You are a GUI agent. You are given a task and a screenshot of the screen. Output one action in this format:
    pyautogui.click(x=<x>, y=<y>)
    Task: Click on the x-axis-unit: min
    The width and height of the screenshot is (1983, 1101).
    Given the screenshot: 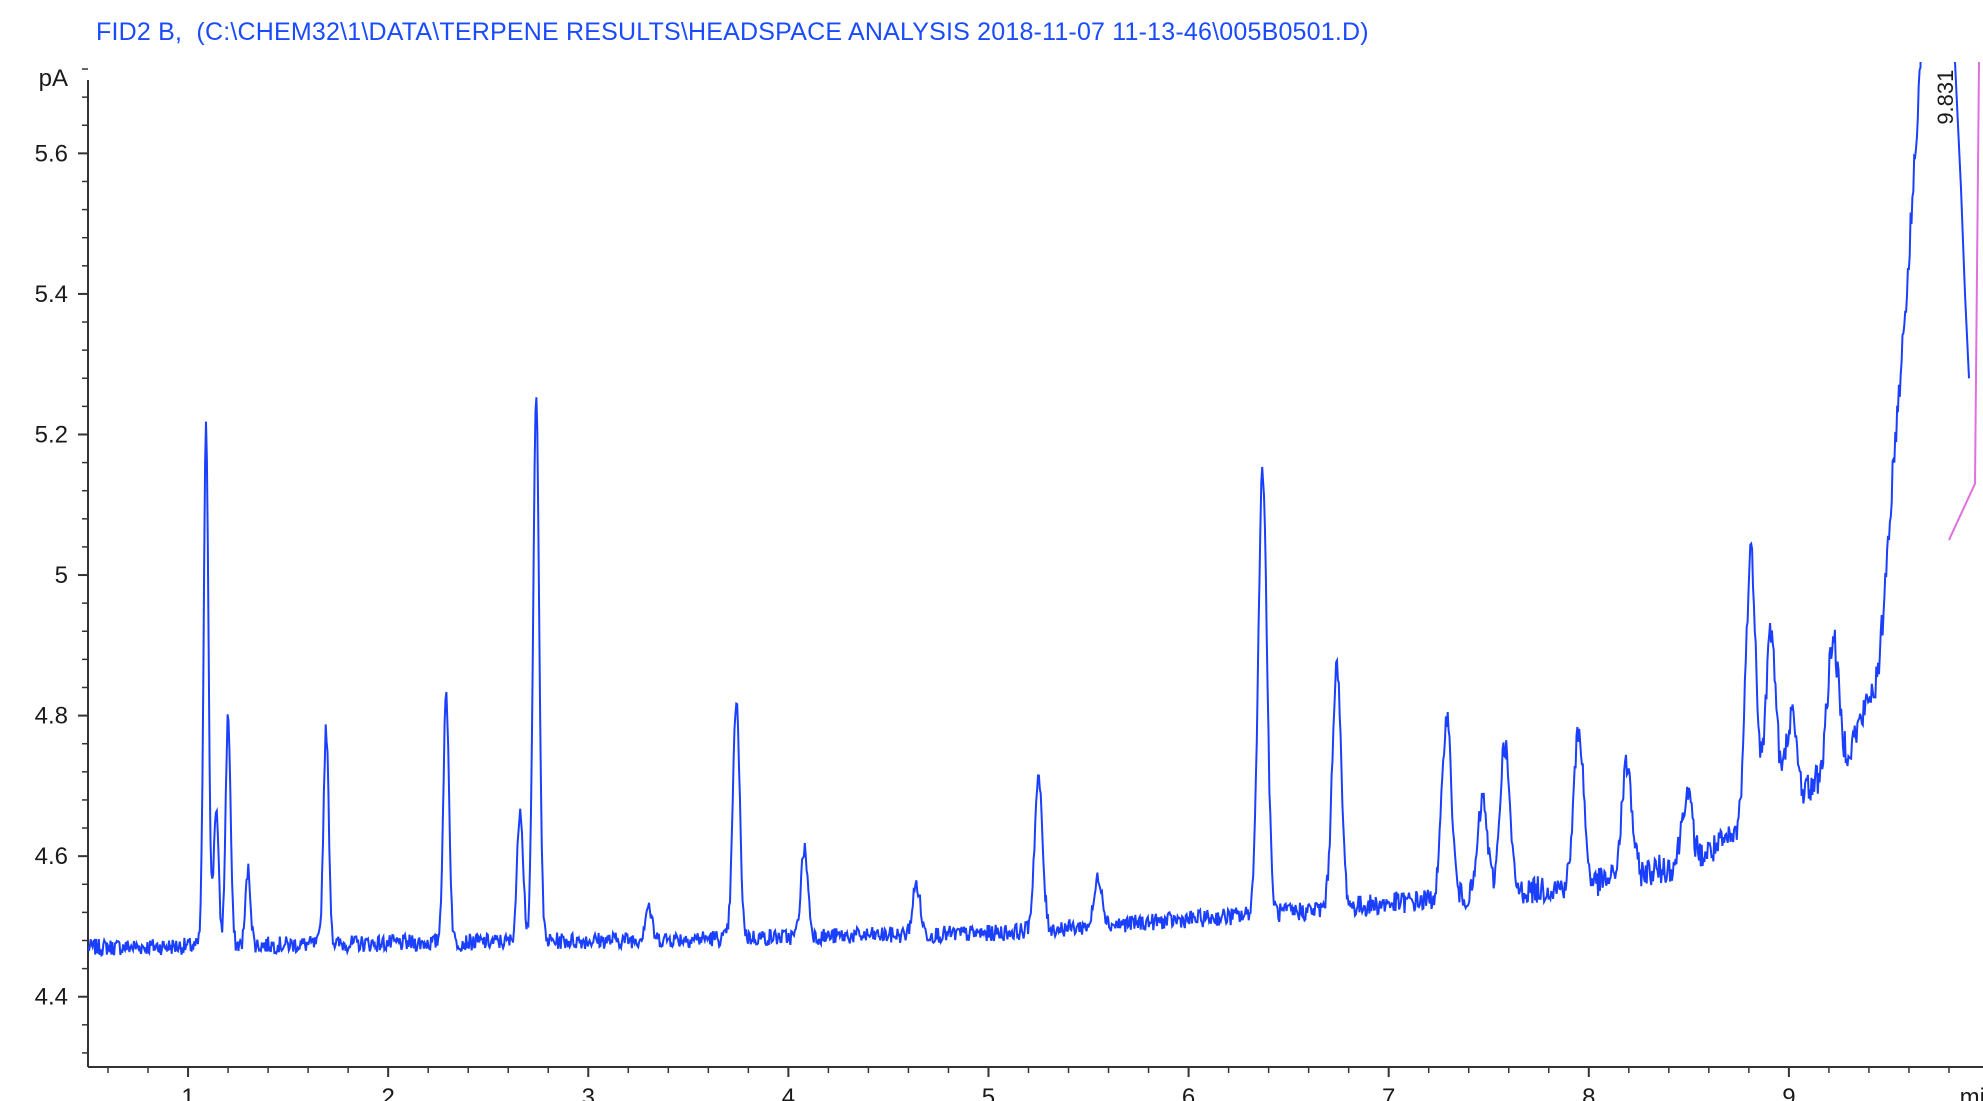 What is the action you would take?
    pyautogui.click(x=1971, y=1092)
    